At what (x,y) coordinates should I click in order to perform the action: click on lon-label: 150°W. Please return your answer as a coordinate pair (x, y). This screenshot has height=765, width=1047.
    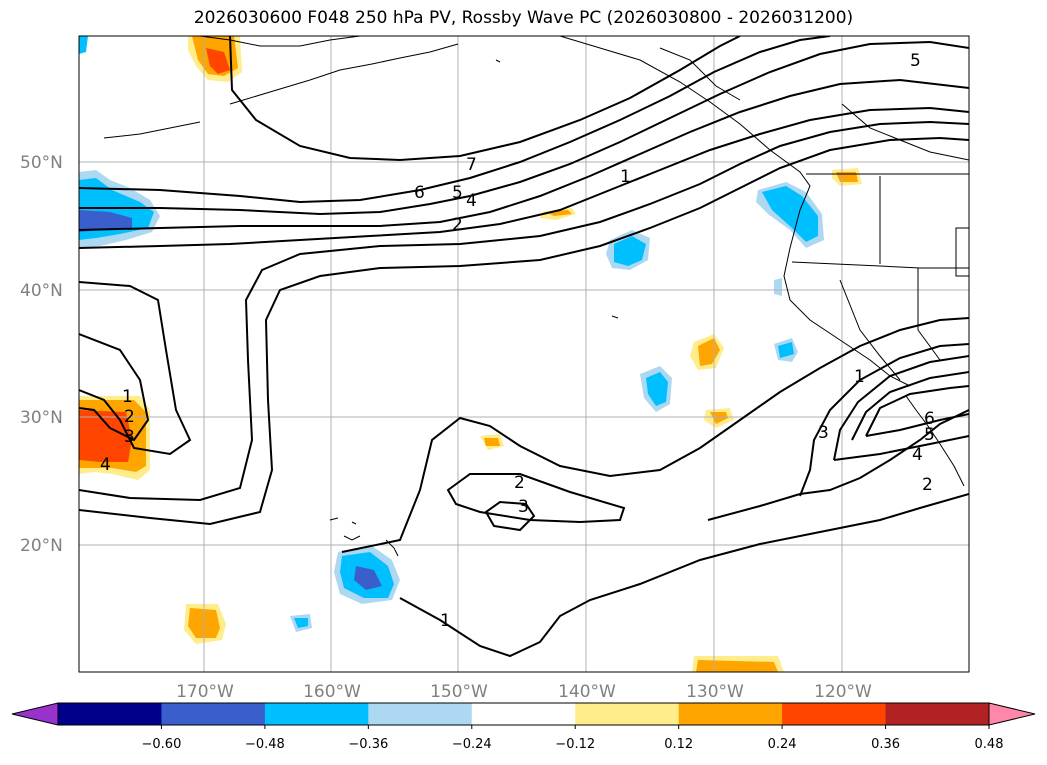
    Looking at the image, I should click on (459, 692).